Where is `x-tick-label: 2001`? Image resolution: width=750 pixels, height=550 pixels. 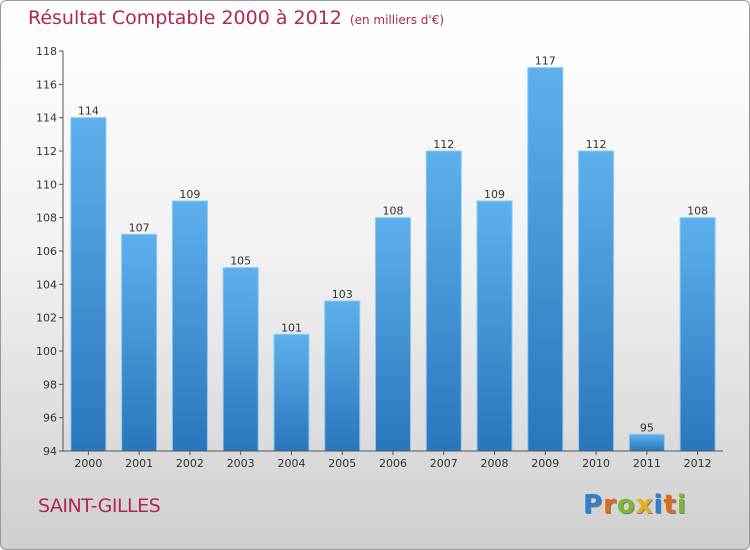
x-tick-label: 2001 is located at coordinates (139, 463).